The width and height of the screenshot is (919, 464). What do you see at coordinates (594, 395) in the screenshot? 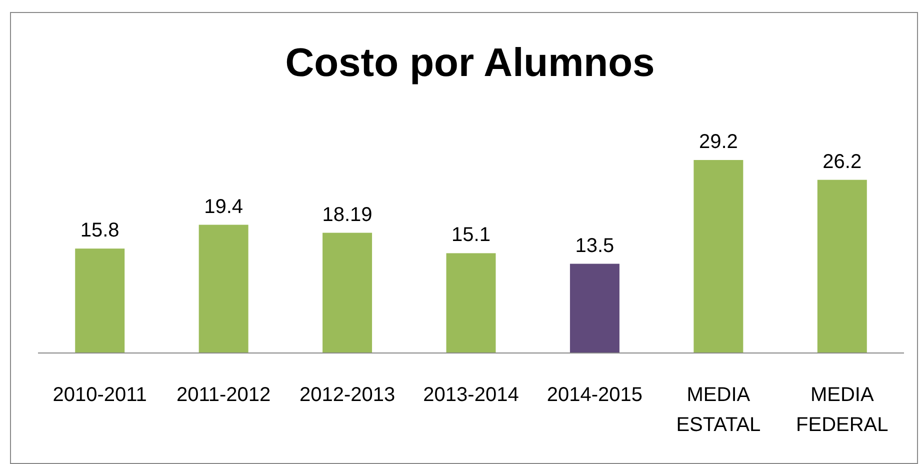
I see `x-tick-label: 2014-2015` at bounding box center [594, 395].